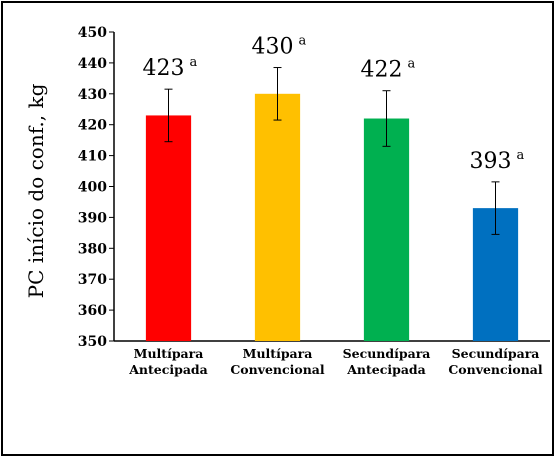 This screenshot has width=560, height=461. Describe the element at coordinates (92, 218) in the screenshot. I see `y-tick-label: 390` at that location.